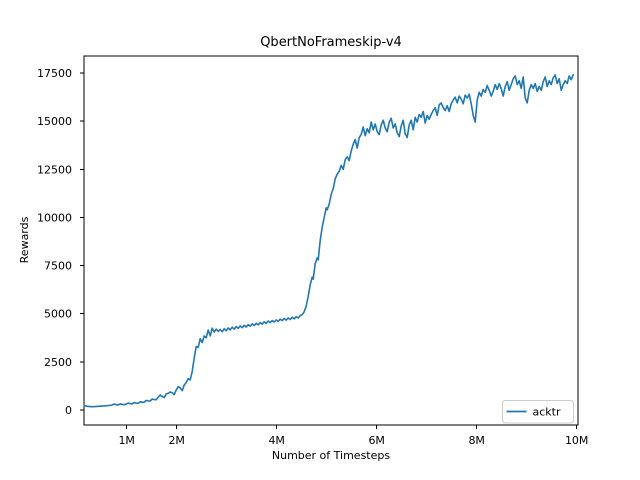 The width and height of the screenshot is (640, 480). What do you see at coordinates (58, 362) in the screenshot?
I see `y-tick-label: 2500` at bounding box center [58, 362].